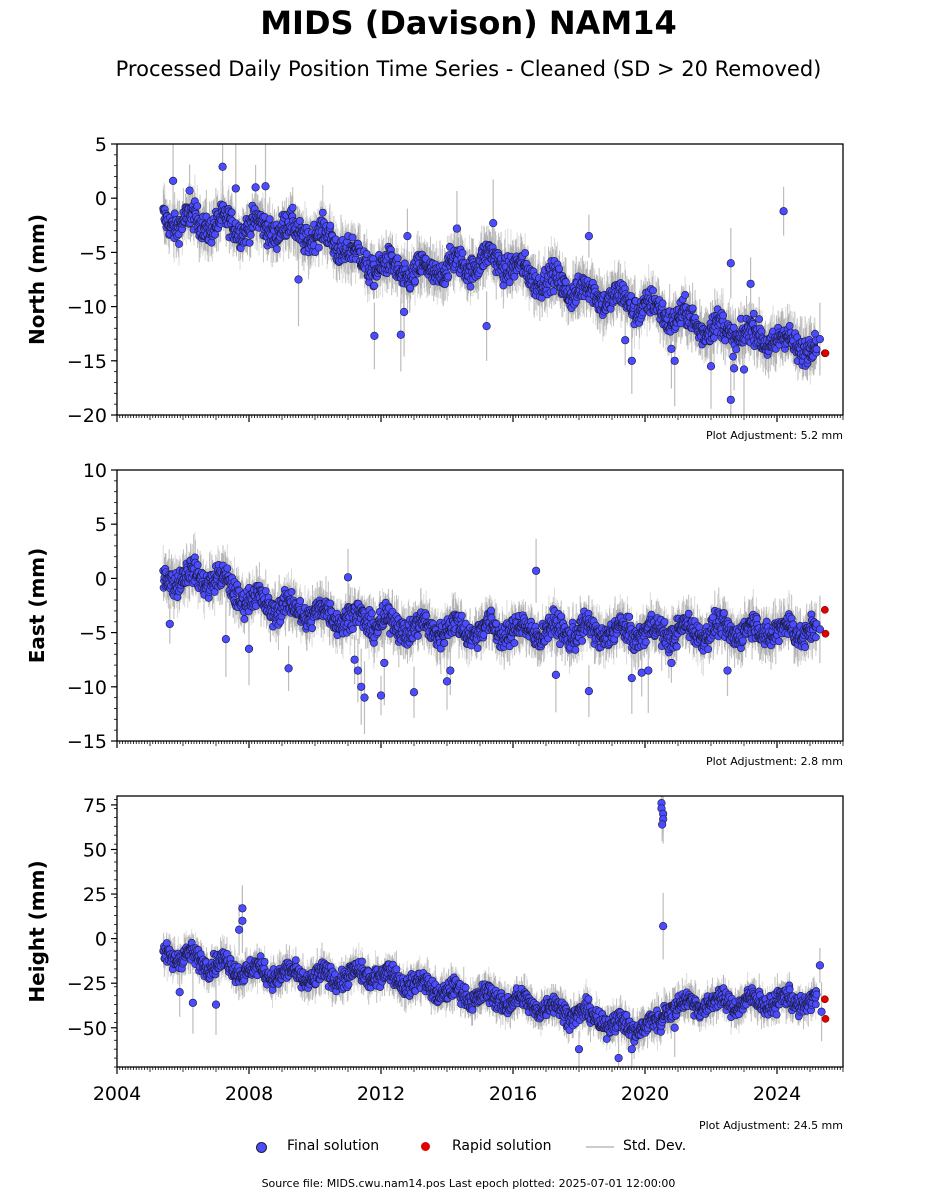 The image size is (937, 1200). What do you see at coordinates (101, 145) in the screenshot?
I see `y-tick-label: 5` at bounding box center [101, 145].